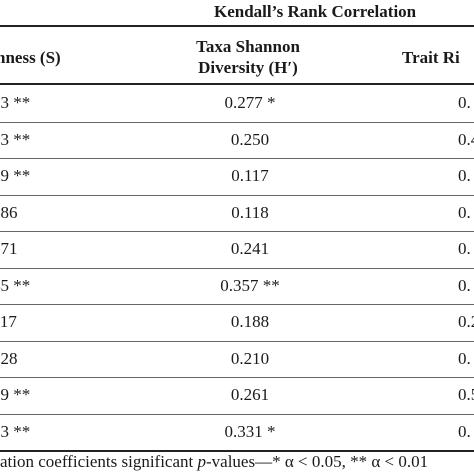 This screenshot has width=474, height=474. What do you see at coordinates (250, 394) in the screenshot?
I see `row-cell-shannon: 0.261` at bounding box center [250, 394].